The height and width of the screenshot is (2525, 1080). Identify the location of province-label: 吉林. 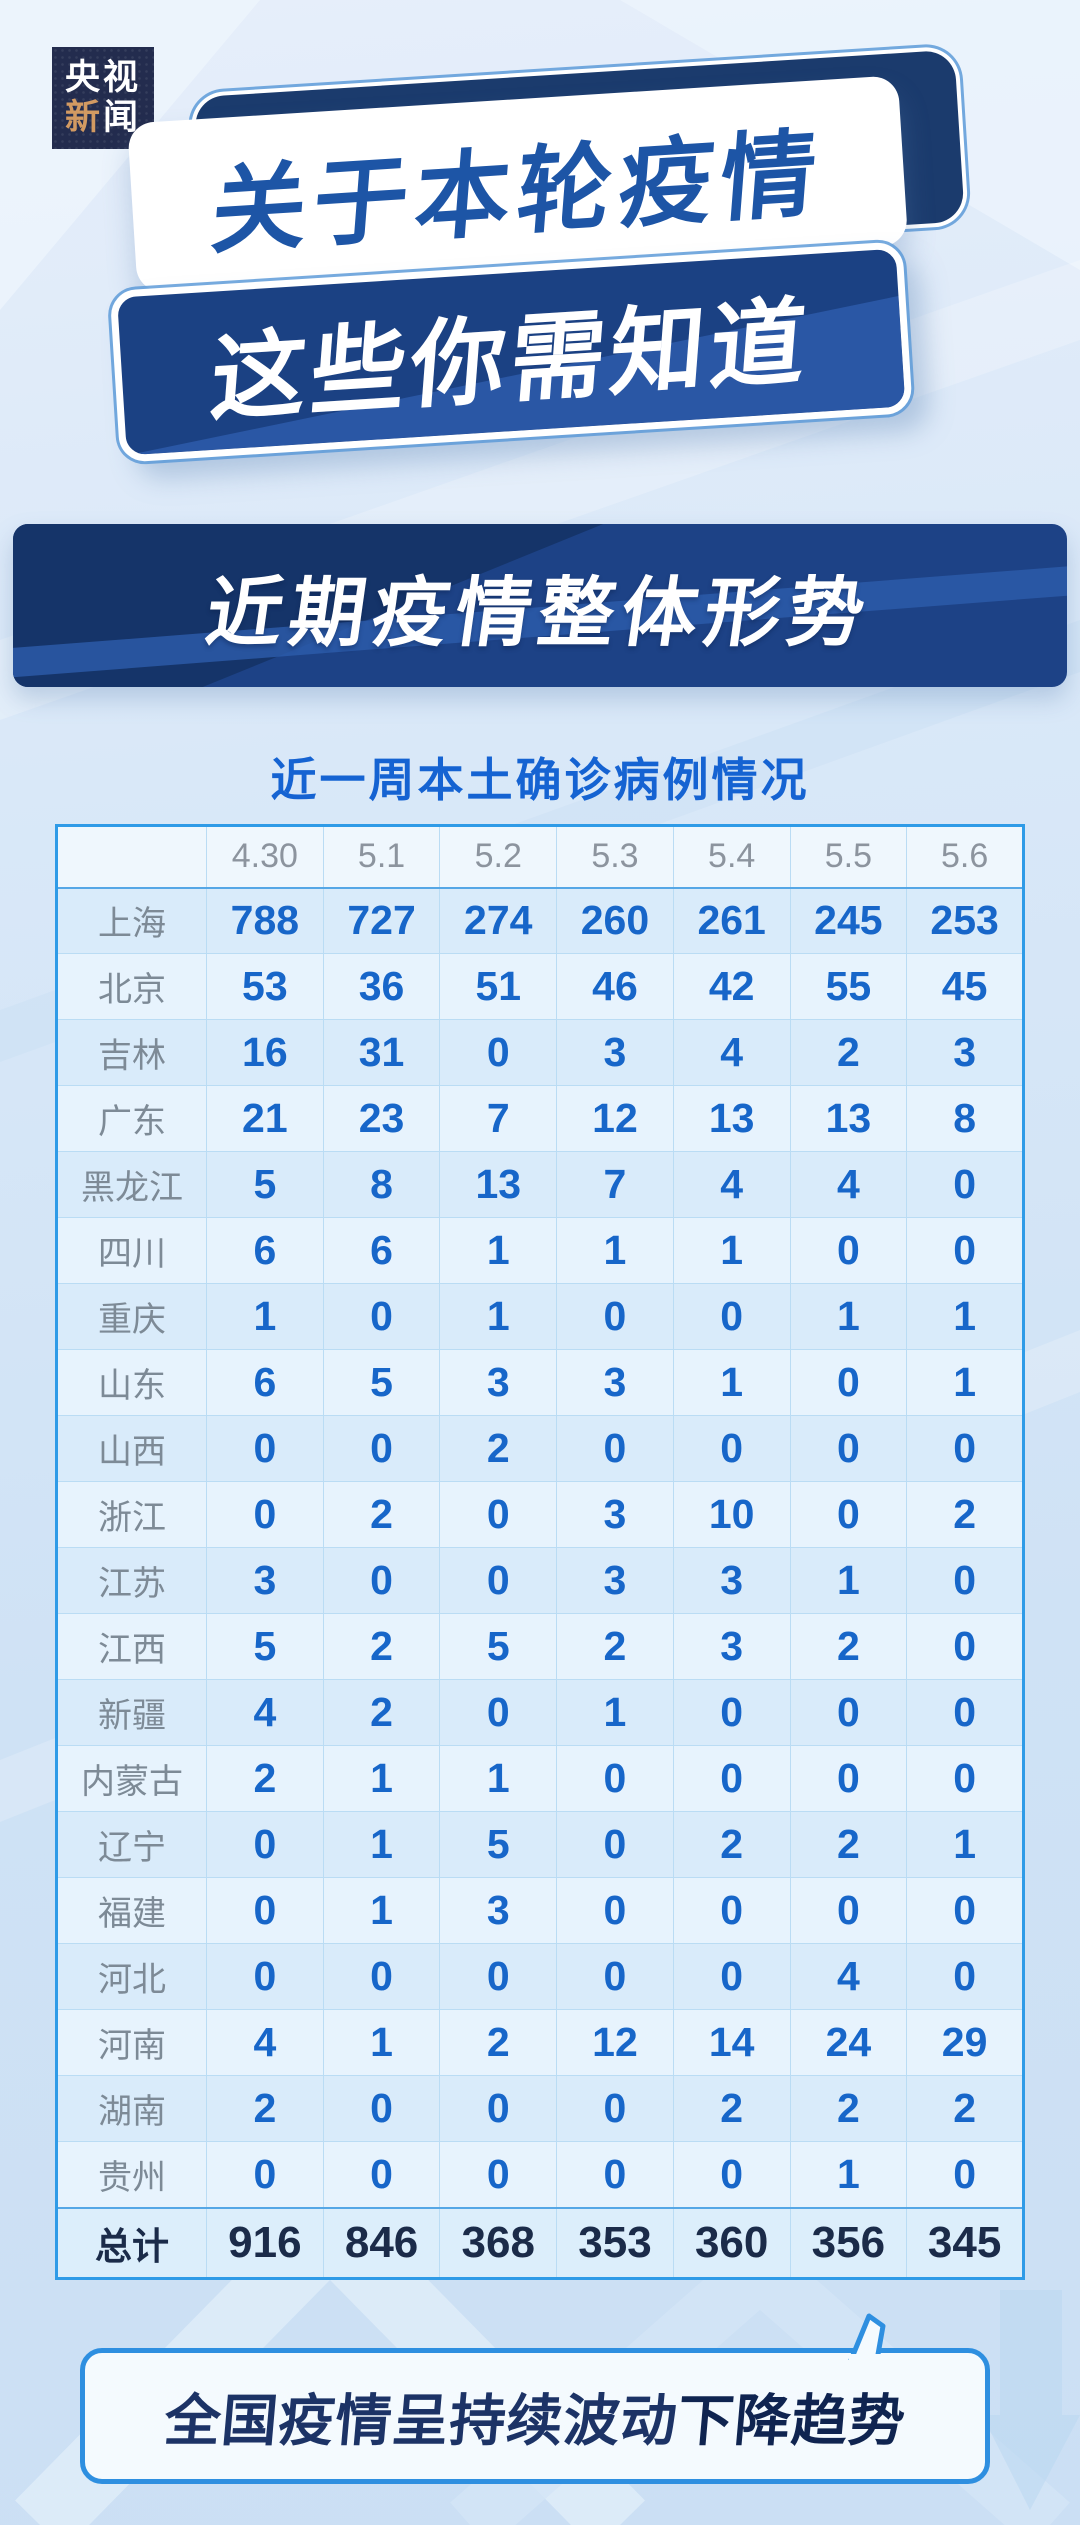
(131, 1052).